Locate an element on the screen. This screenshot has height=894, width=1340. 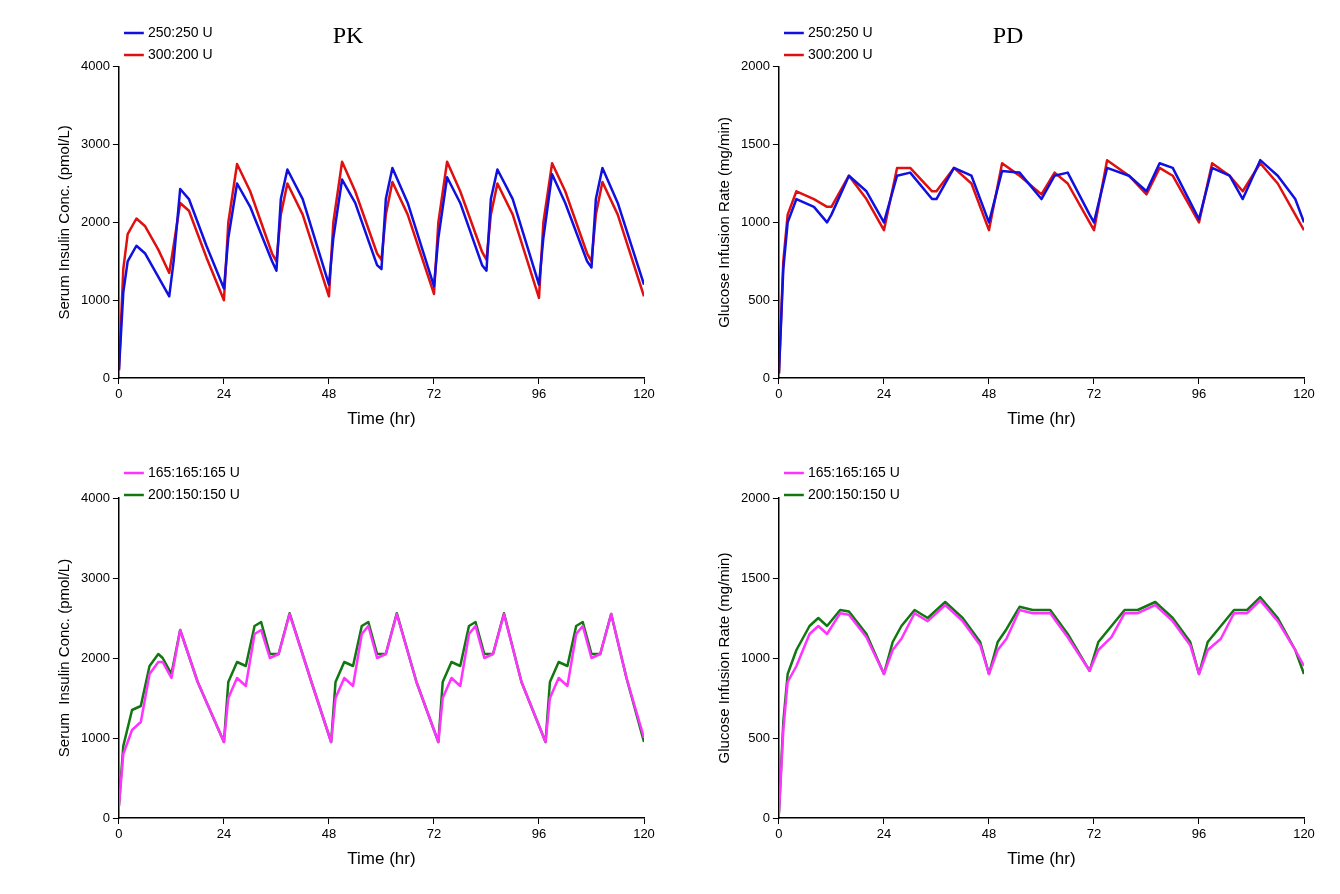
chart-title: PK is located at coordinates (348, 34).